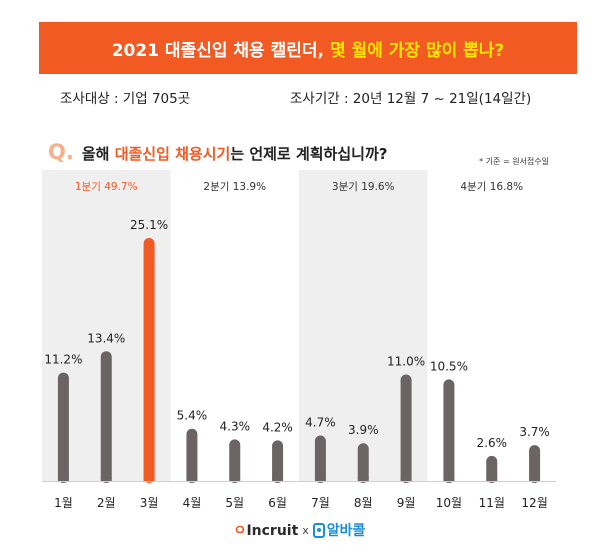 This screenshot has width=599, height=556. I want to click on banner-title: 2021 대졸신입 채용 캘린더, 몇 월에 가장 많이 뽑나?, so click(308, 48).